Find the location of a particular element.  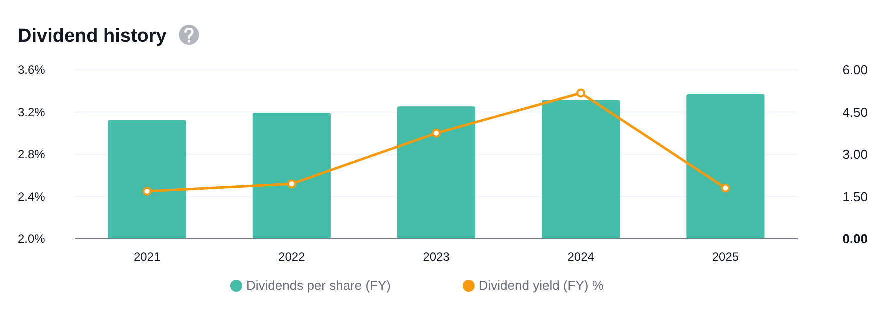

legend-label: Dividend yield (FY) % is located at coordinates (541, 285).